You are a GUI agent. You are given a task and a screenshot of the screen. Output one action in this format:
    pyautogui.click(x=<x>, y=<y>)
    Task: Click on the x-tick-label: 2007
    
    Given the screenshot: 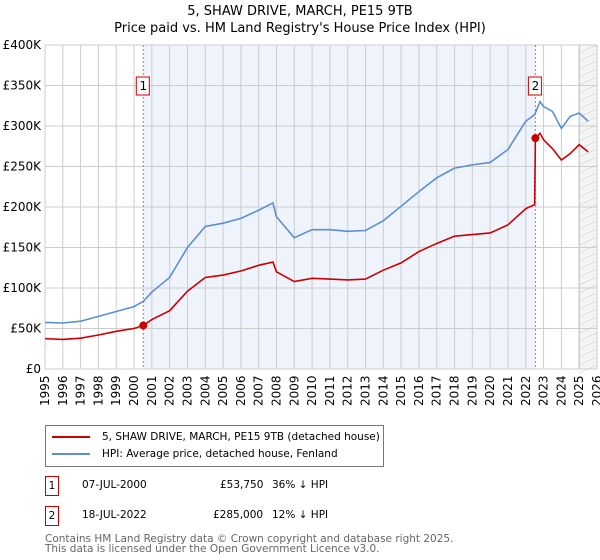 What is the action you would take?
    pyautogui.click(x=259, y=390)
    